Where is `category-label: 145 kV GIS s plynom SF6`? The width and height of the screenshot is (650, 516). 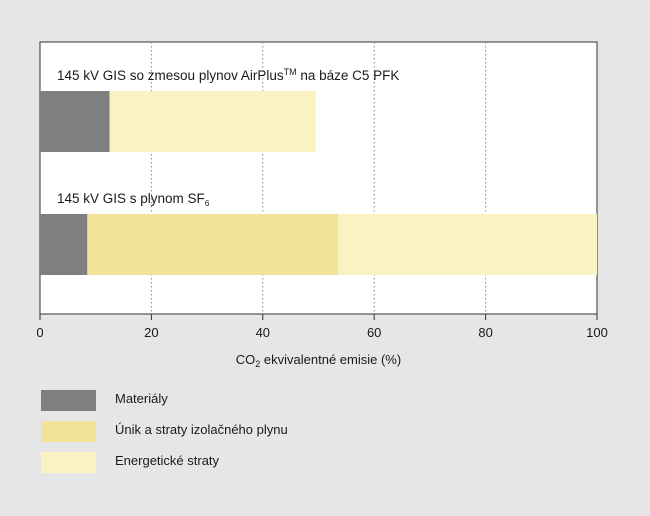 category-label: 145 kV GIS s plynom SF6 is located at coordinates (133, 199).